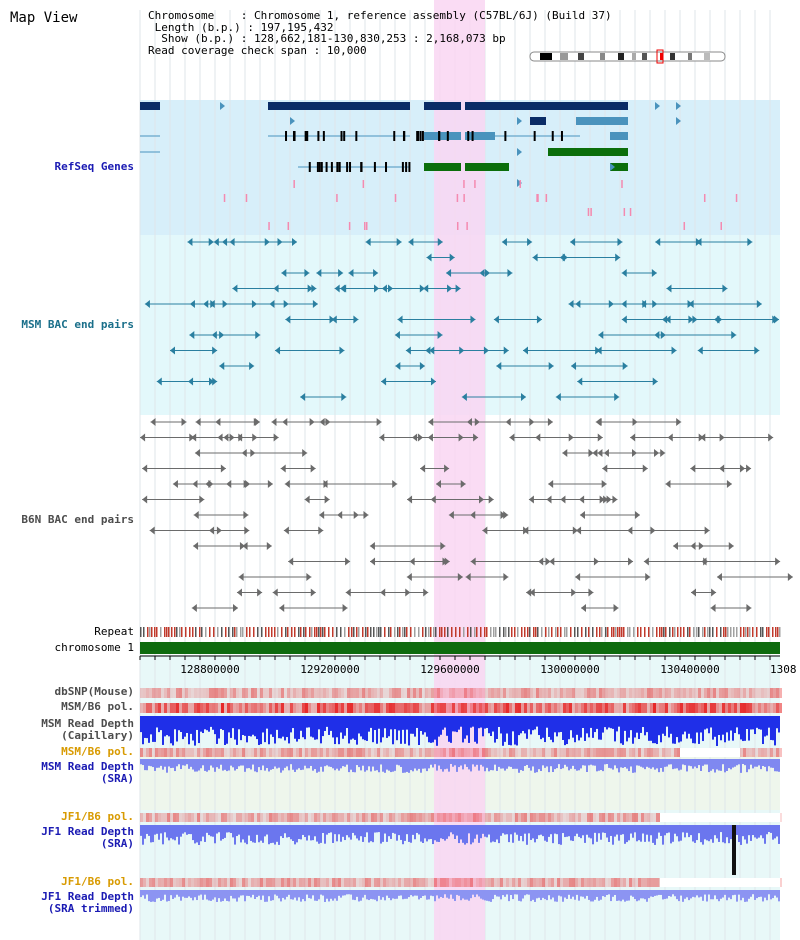 This screenshot has height=940, width=800. I want to click on label-msm-bac: MSM BAC end pairs, so click(77, 324).